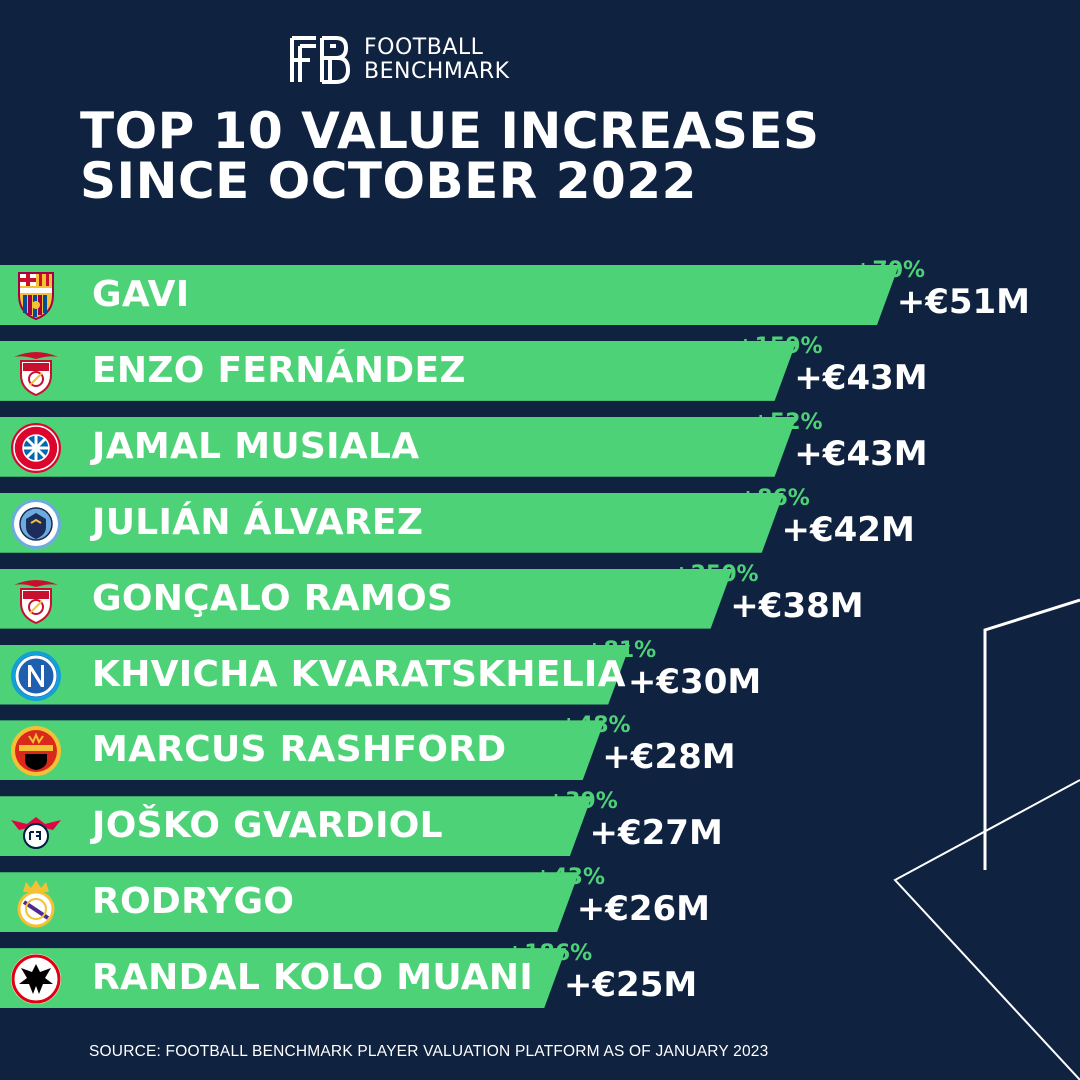 This screenshot has height=1080, width=1080. Describe the element at coordinates (313, 978) in the screenshot. I see `player-name-label: RANDAL KOLO MUANI` at that location.